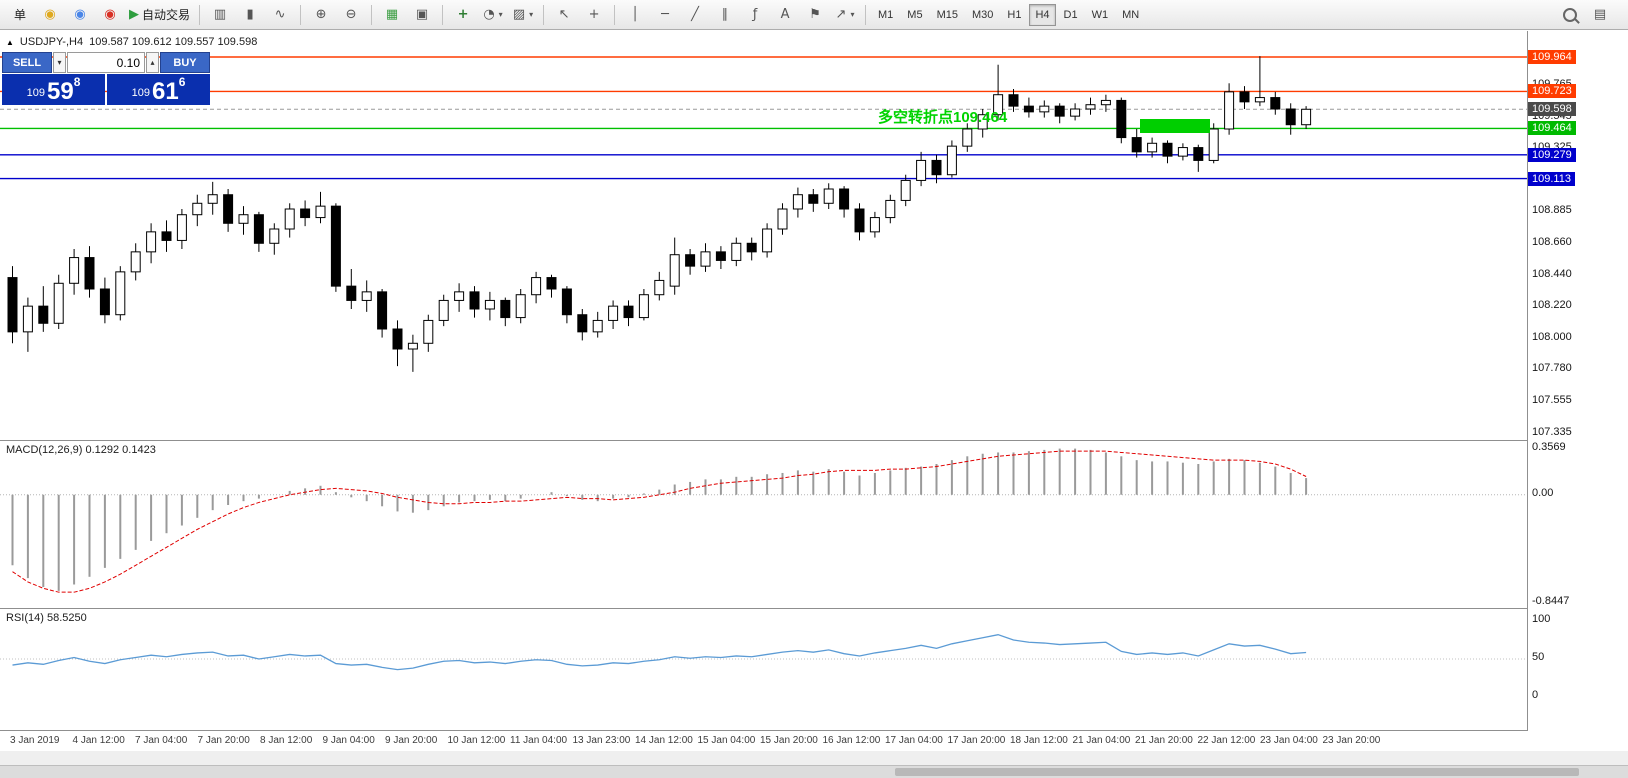 The image size is (1628, 778). I want to click on zoom-in-button: ⊕, so click(321, 15).